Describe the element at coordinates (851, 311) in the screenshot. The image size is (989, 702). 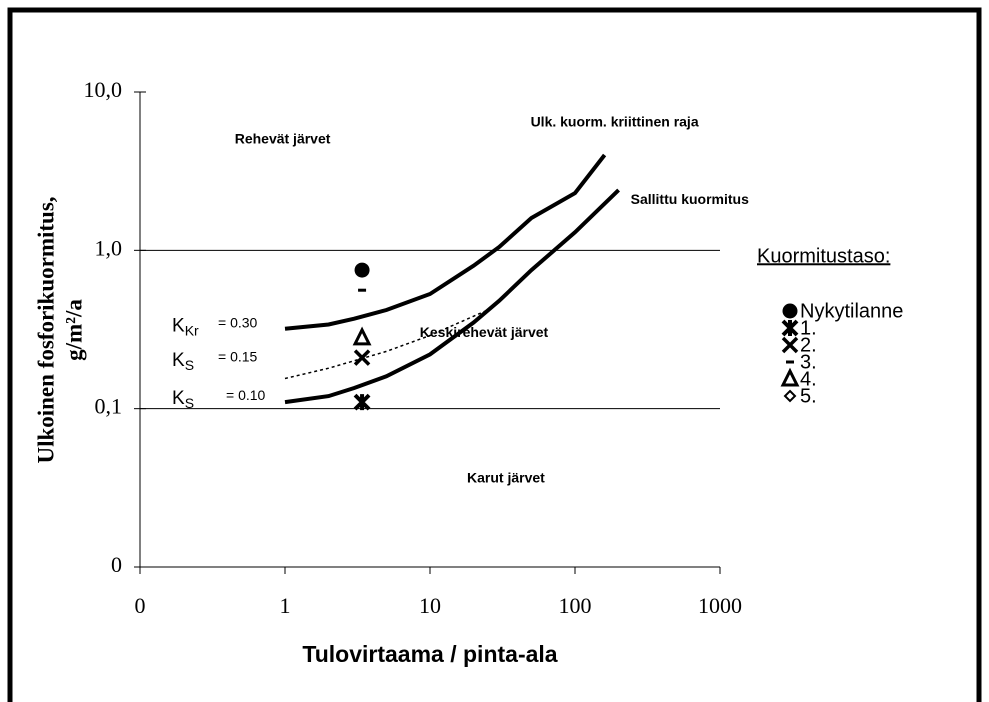
I see `legend-label: Nykytilanne` at that location.